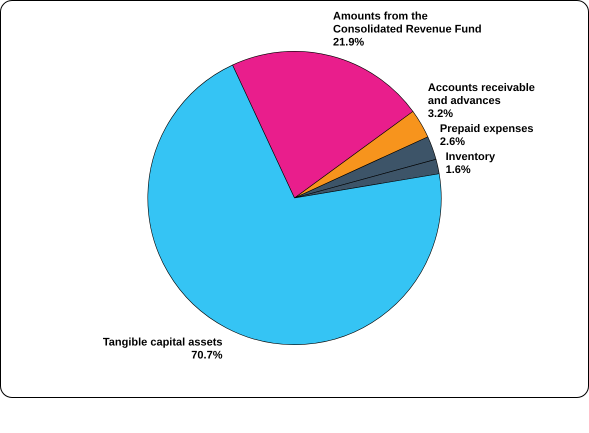 This screenshot has height=433, width=589. What do you see at coordinates (487, 129) in the screenshot?
I see `slice-label: Prepaid expenses` at bounding box center [487, 129].